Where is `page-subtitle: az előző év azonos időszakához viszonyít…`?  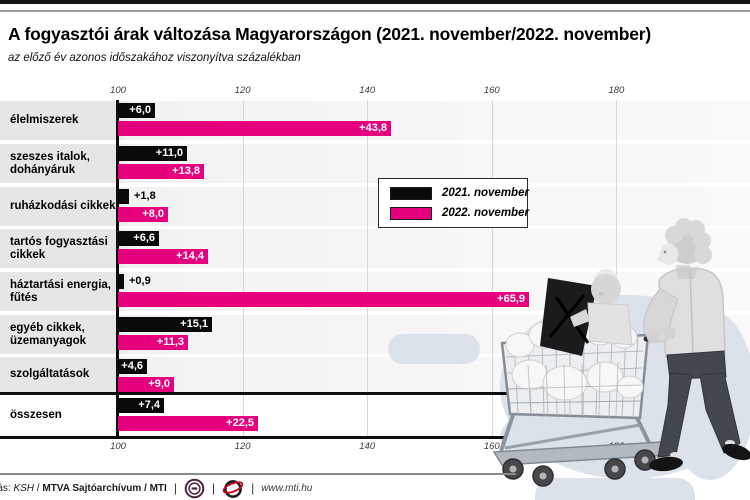 page-subtitle: az előző év azonos időszakához viszonyít… is located at coordinates (154, 58).